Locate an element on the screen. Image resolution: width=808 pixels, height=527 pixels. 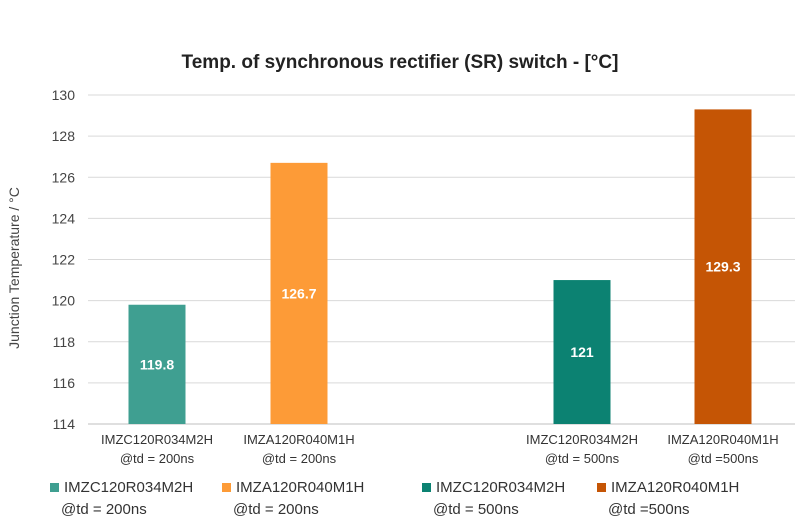
y-tick-label: 116 is located at coordinates (64, 383).